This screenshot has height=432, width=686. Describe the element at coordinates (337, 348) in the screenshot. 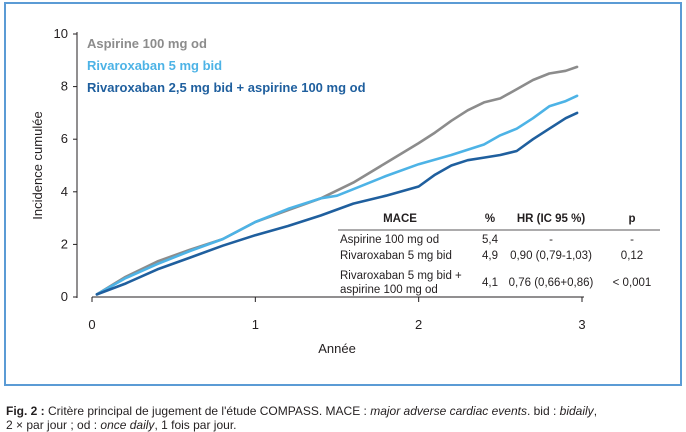

I see `x-axis-label: Année` at that location.